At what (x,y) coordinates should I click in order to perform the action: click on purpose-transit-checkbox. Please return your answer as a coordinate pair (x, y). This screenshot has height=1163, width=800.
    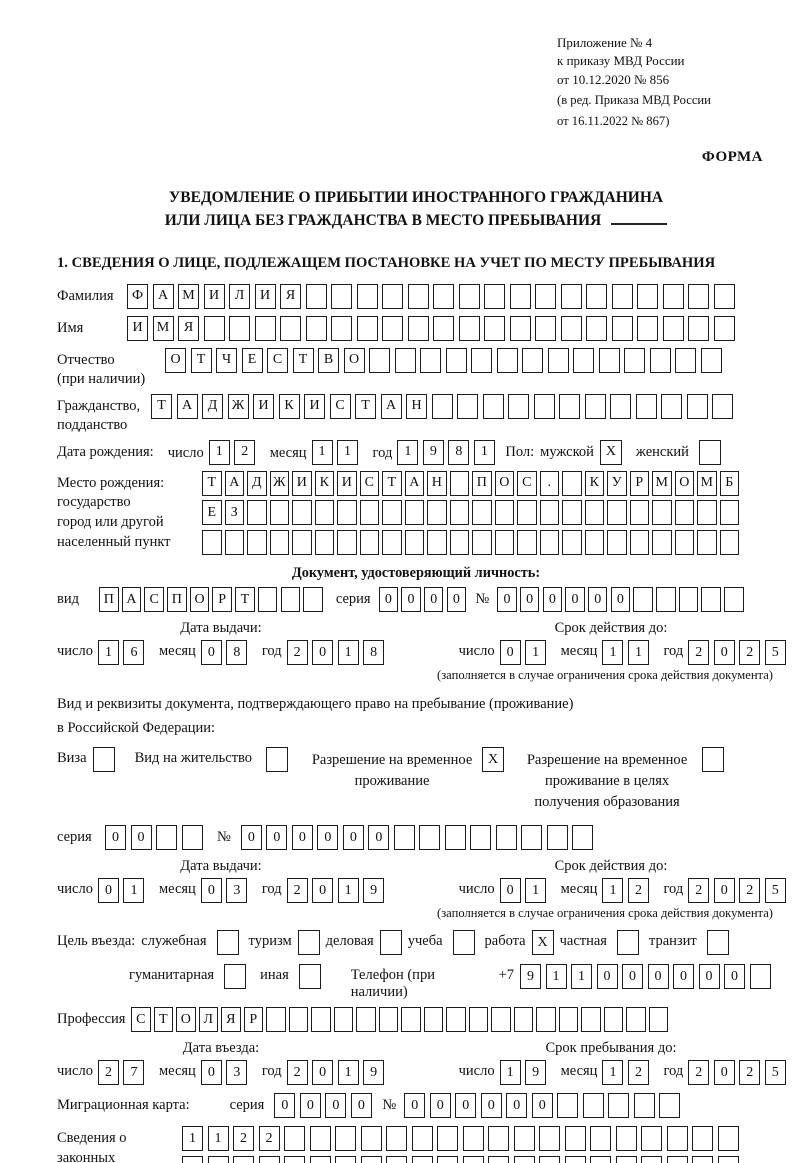
    Looking at the image, I should click on (717, 943).